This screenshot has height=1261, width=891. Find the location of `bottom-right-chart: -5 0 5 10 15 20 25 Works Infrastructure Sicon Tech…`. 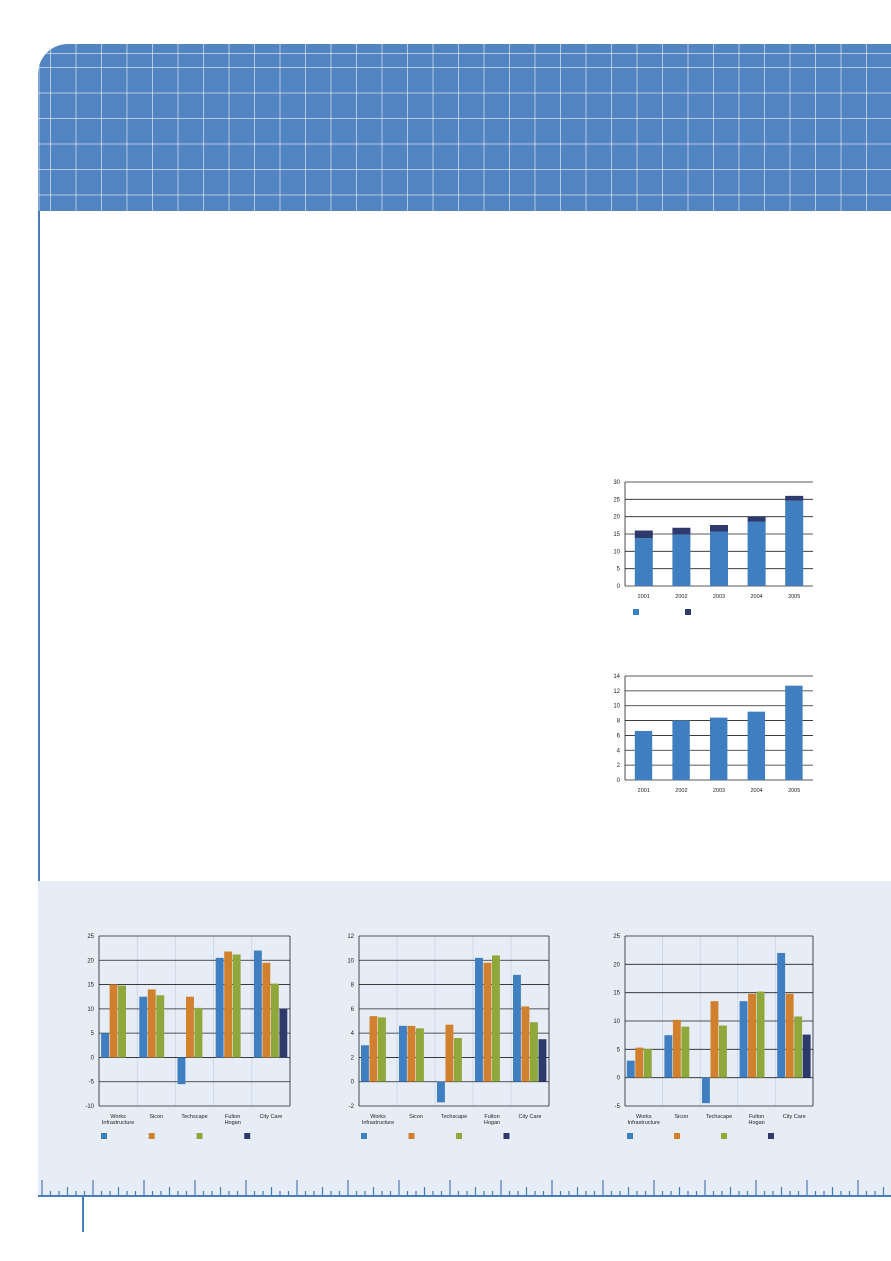

bottom-right-chart: -5 0 5 10 15 20 25 Works Infrastructure Sicon Tech… is located at coordinates (713, 1036).